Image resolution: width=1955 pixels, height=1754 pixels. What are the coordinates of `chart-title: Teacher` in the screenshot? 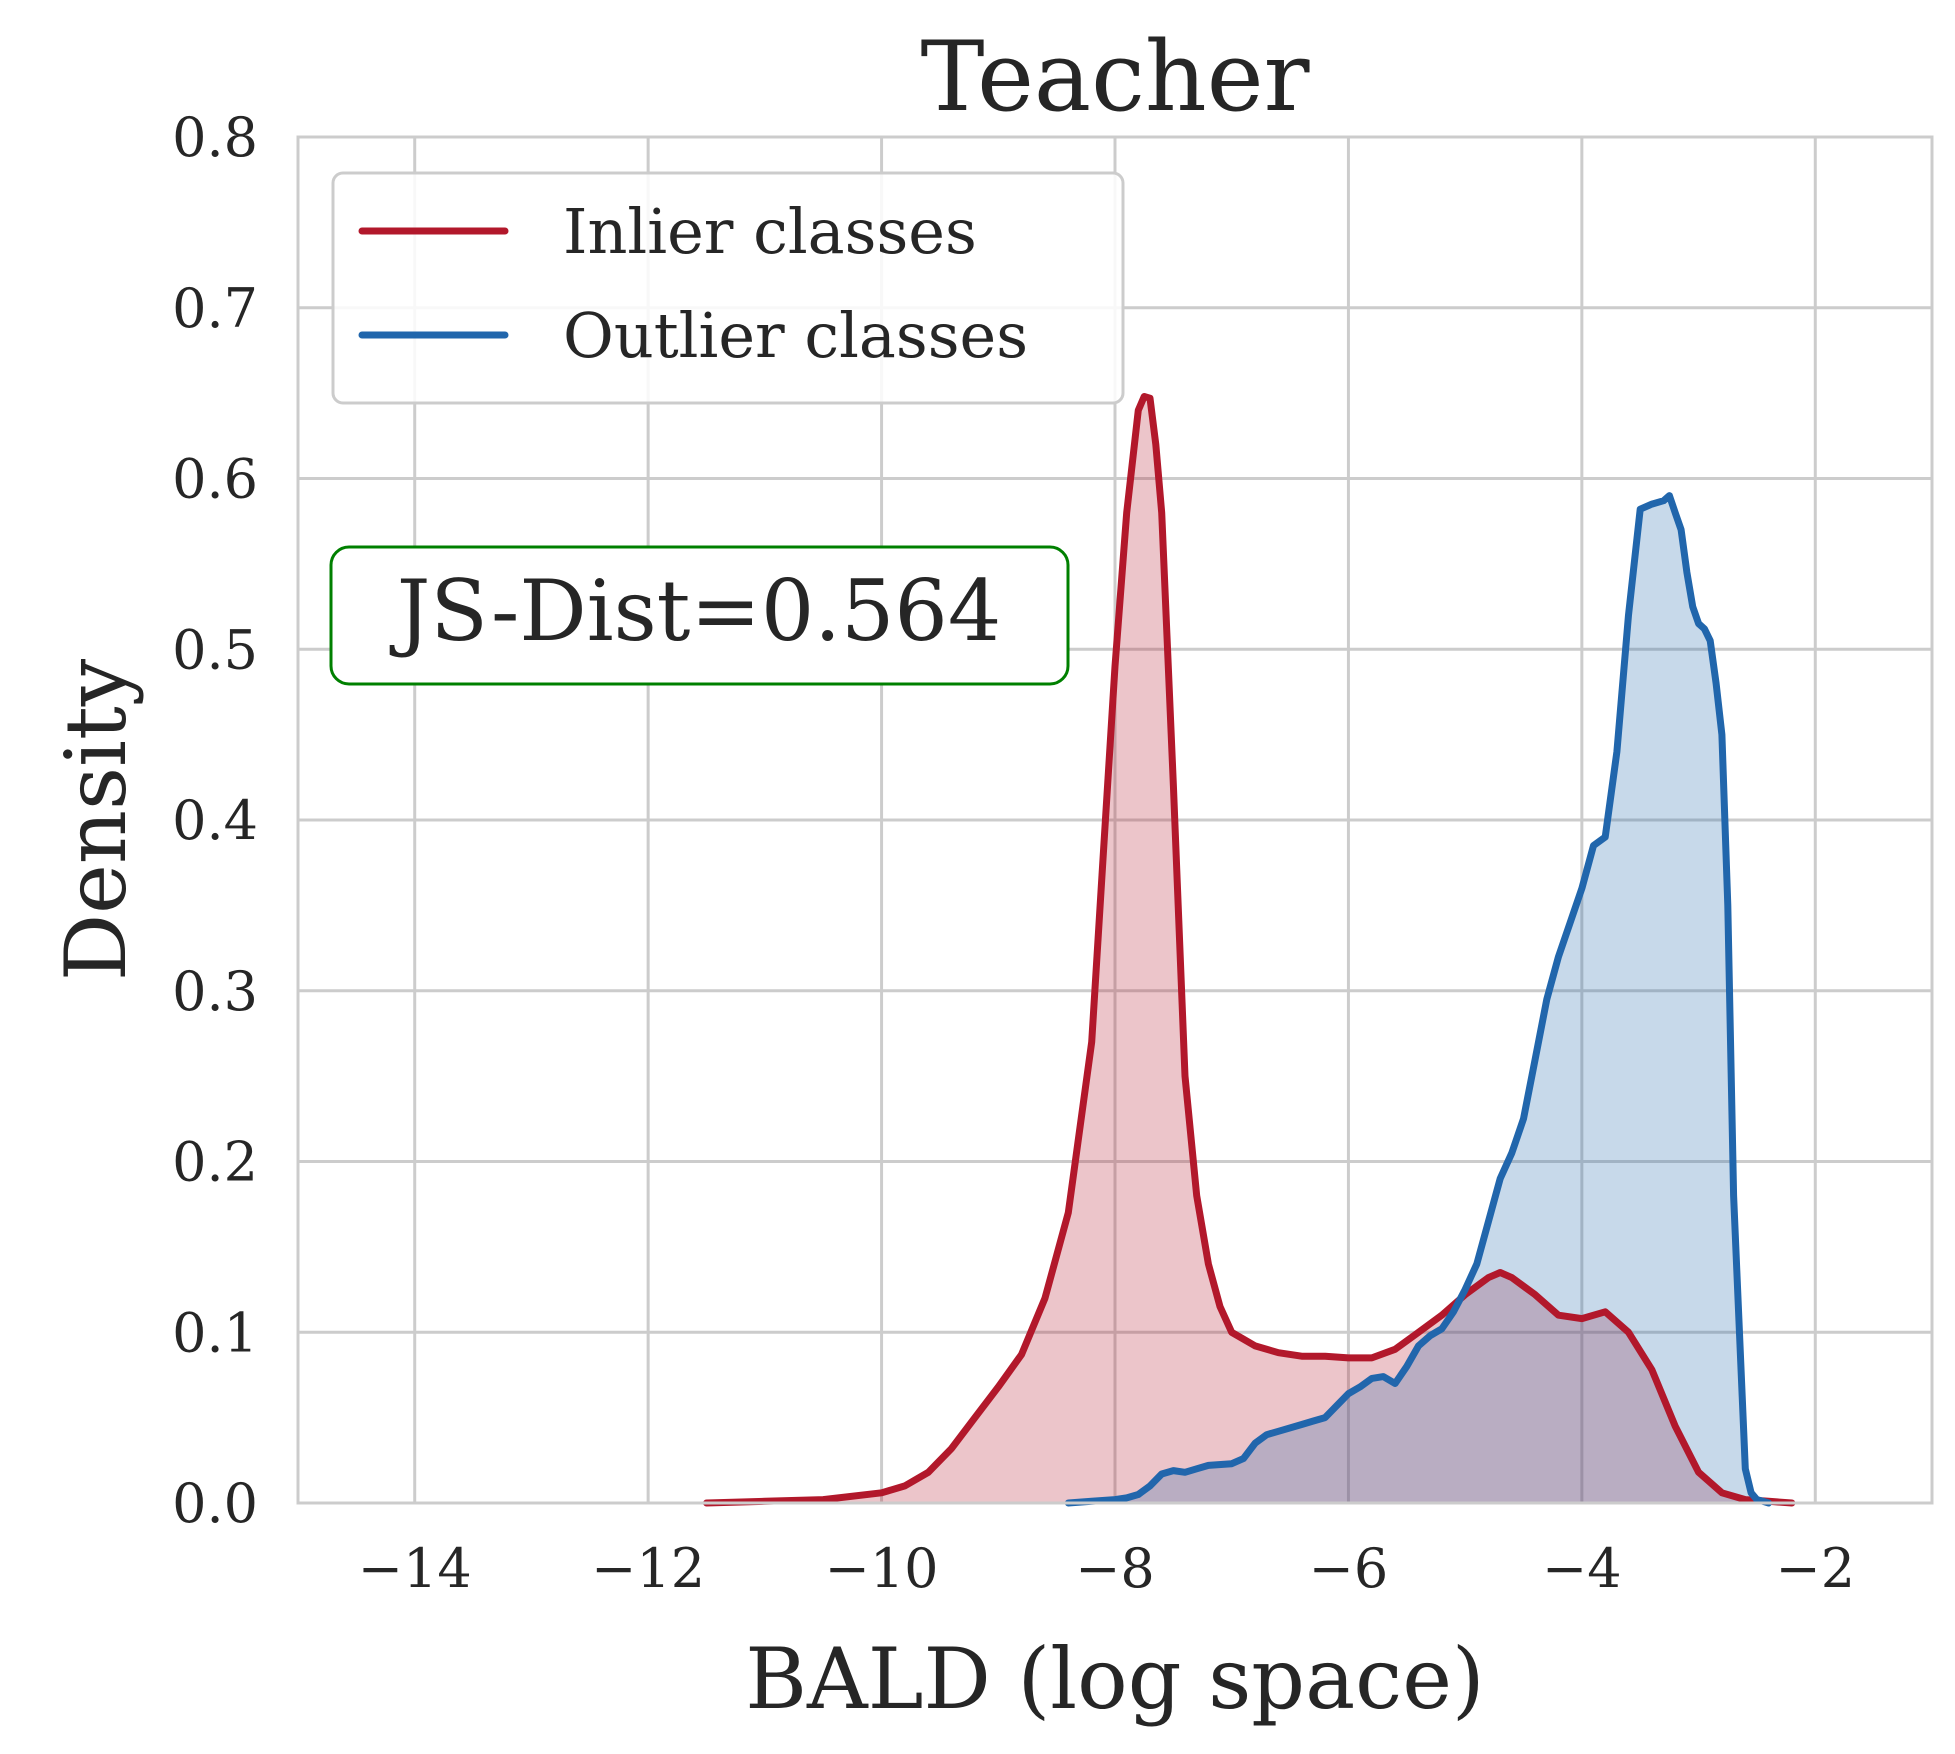 It's located at (1115, 77).